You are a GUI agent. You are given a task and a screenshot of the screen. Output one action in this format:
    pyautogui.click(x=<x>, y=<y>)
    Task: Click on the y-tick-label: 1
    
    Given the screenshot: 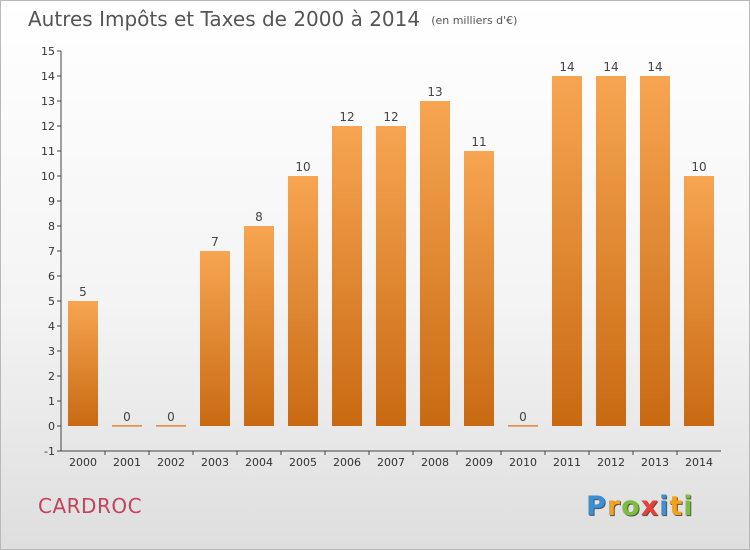 What is the action you would take?
    pyautogui.click(x=51, y=401)
    